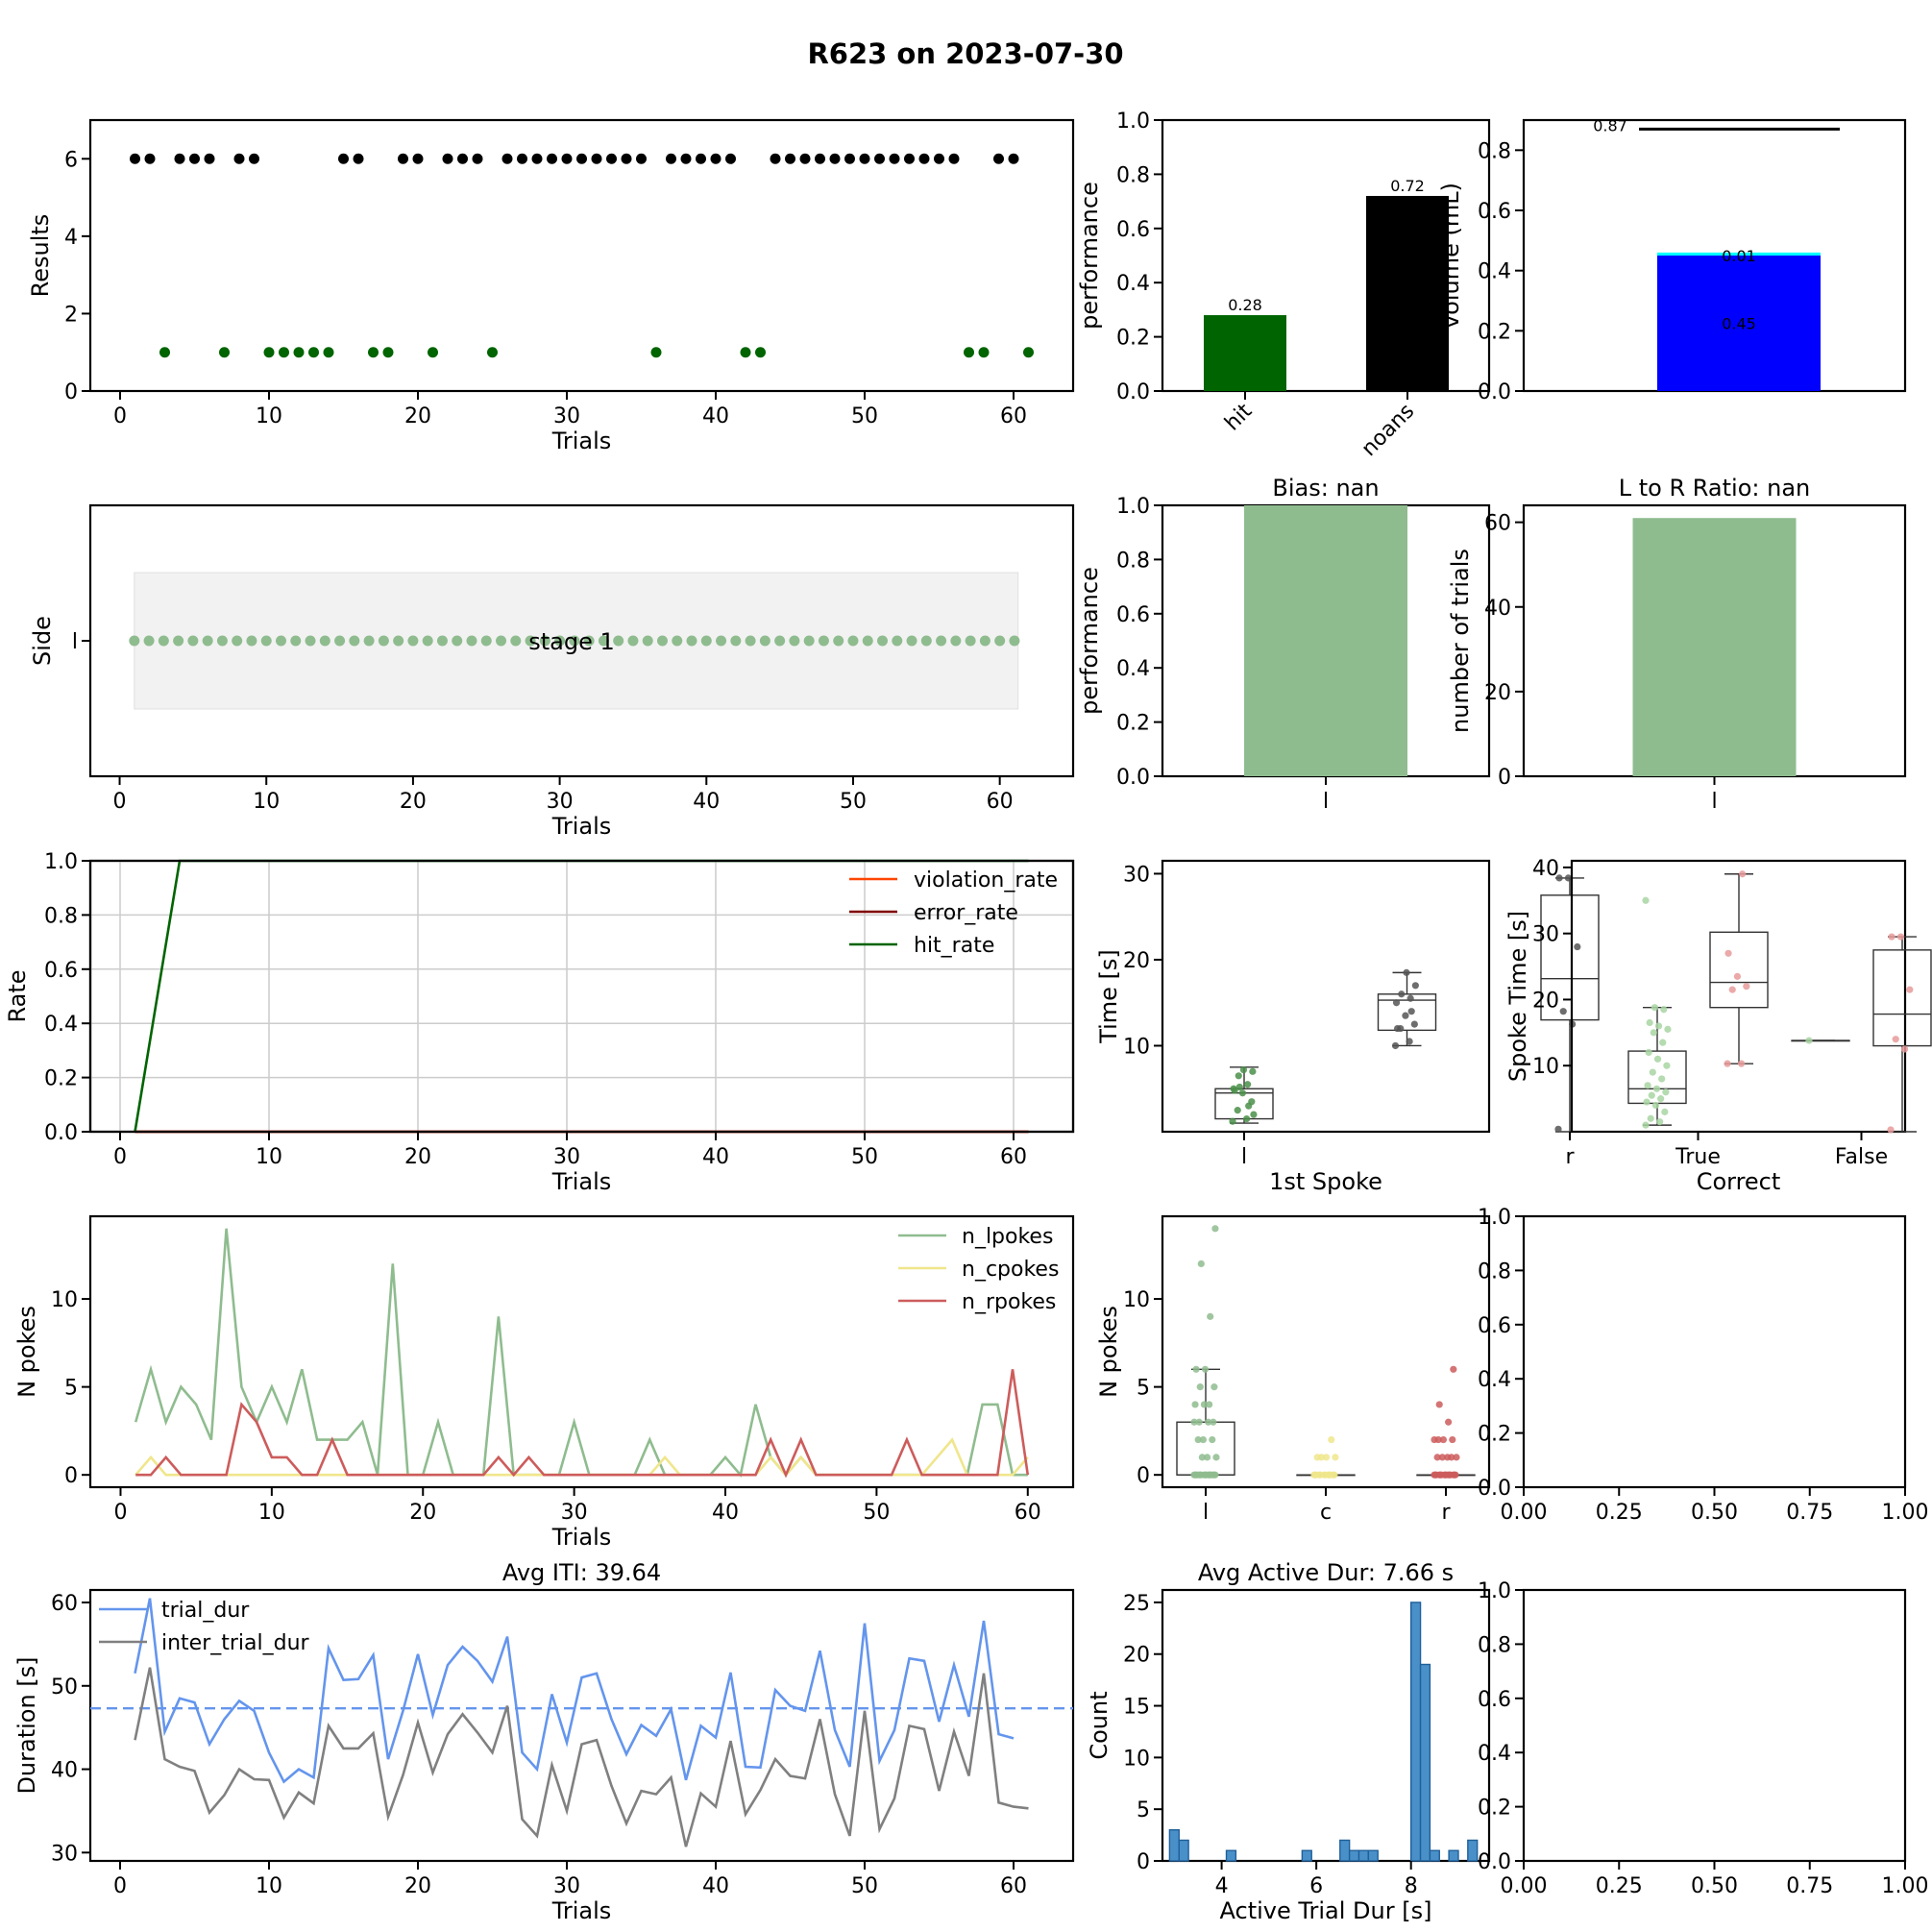 This screenshot has width=1932, height=1932. What do you see at coordinates (1739, 1181) in the screenshot?
I see `spoke_time_correct-xlabel: Correct` at bounding box center [1739, 1181].